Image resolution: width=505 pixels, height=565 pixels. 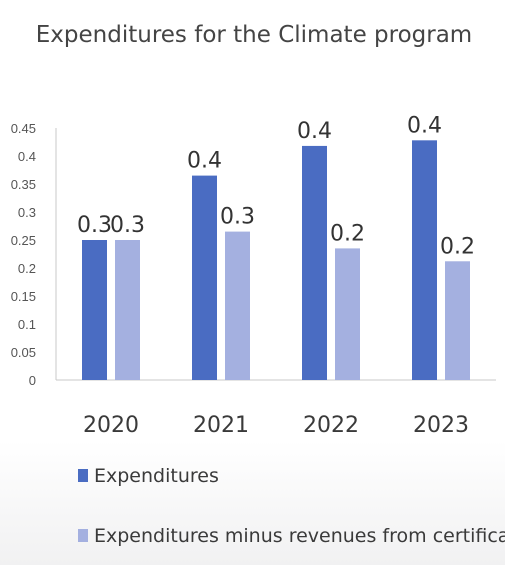 I want to click on bar-net-expenditures-2020, so click(x=127, y=310).